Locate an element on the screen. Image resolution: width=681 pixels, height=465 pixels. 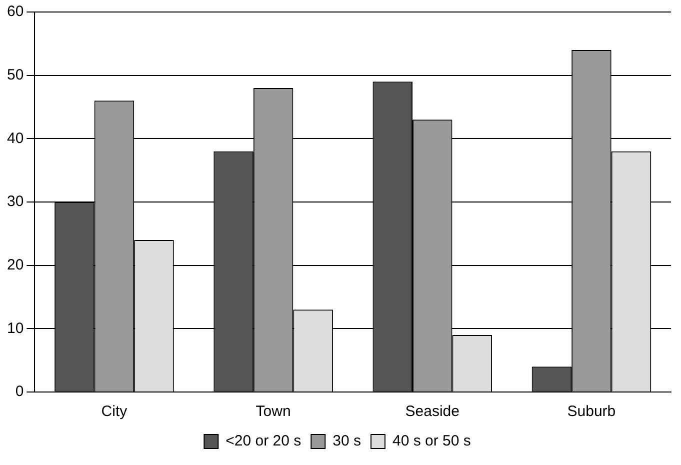
y-tick-label: 30 is located at coordinates (15, 201).